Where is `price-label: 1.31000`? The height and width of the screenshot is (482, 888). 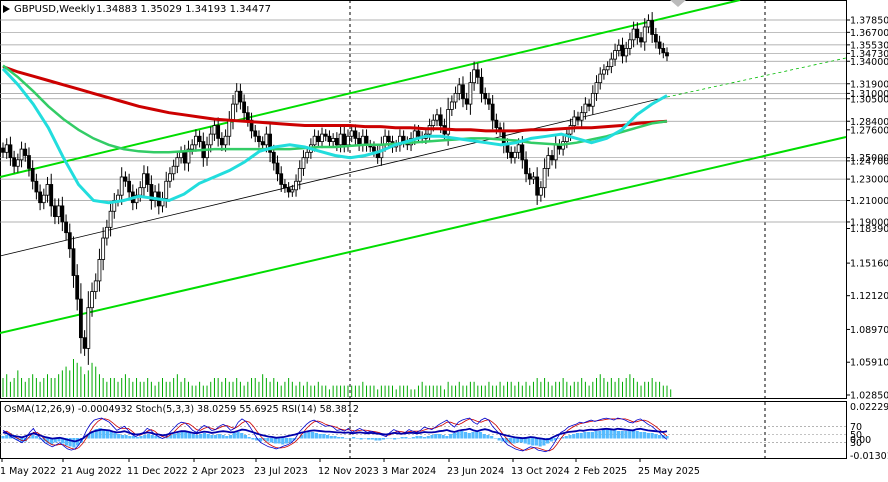 price-label: 1.31000 is located at coordinates (869, 94).